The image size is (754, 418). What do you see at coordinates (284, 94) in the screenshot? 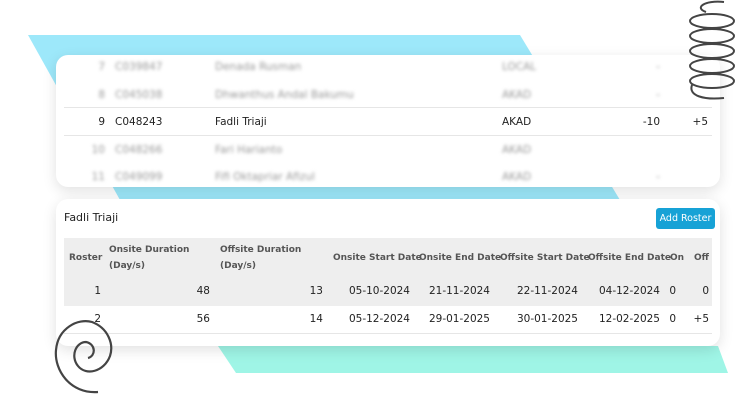
I see `employee-name: Dhwanthus Andal Bakumu` at bounding box center [284, 94].